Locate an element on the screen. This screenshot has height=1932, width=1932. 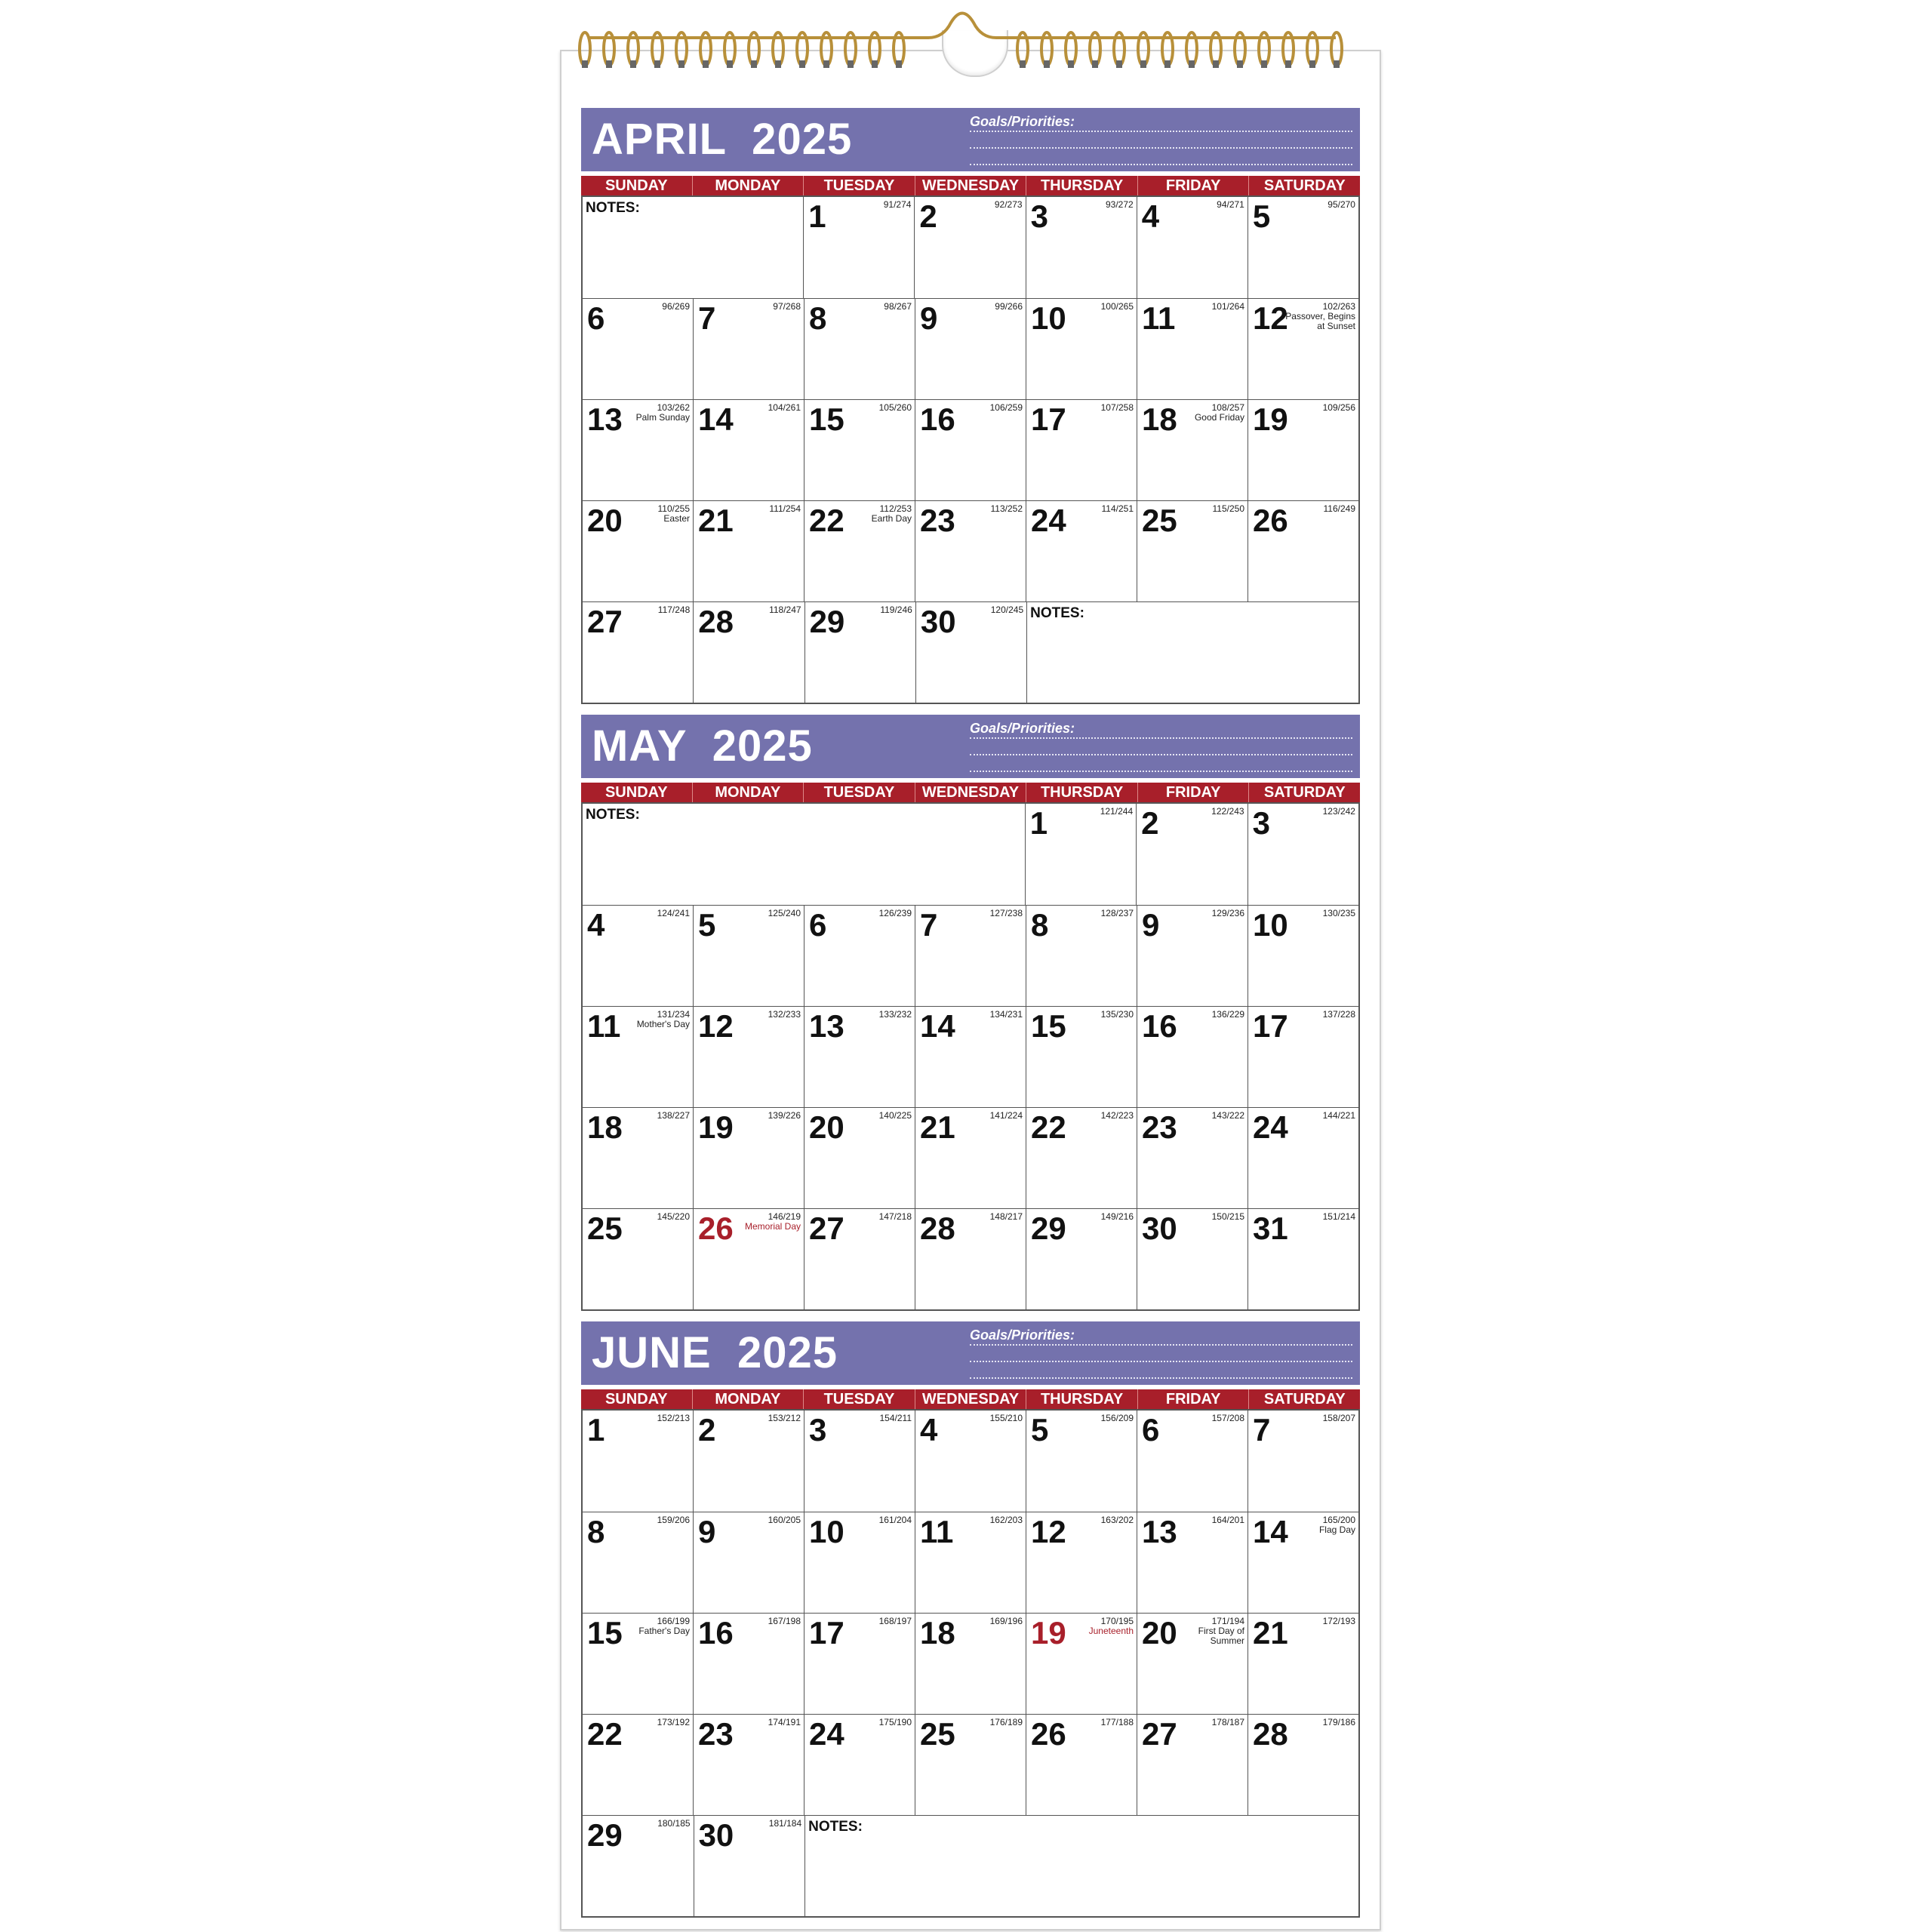
day-cell: 23 174/191 is located at coordinates (748, 1765).